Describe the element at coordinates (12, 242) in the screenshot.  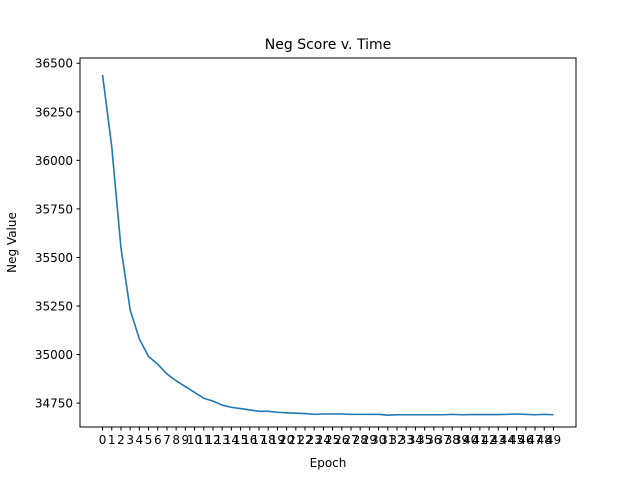
I see `y-axis-label: Neg Value` at that location.